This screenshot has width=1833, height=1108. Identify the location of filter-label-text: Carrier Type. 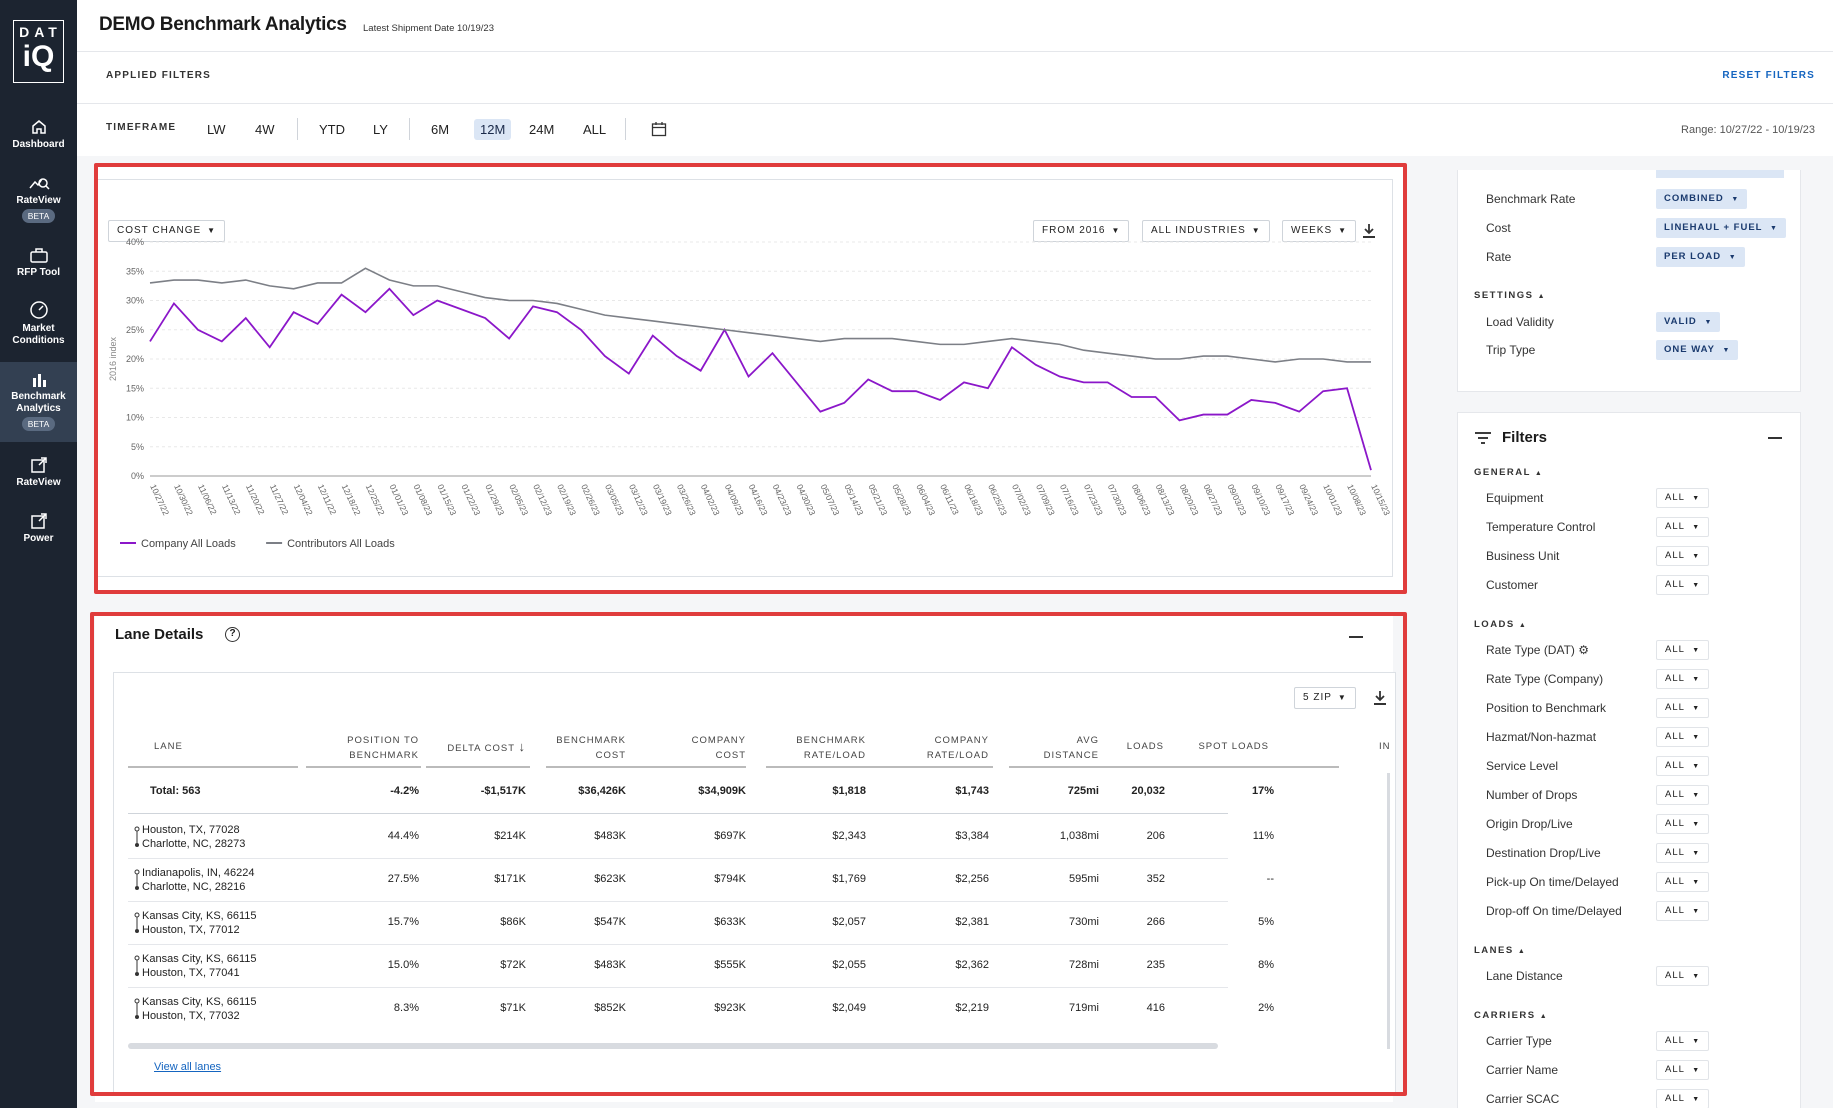
(1519, 1041).